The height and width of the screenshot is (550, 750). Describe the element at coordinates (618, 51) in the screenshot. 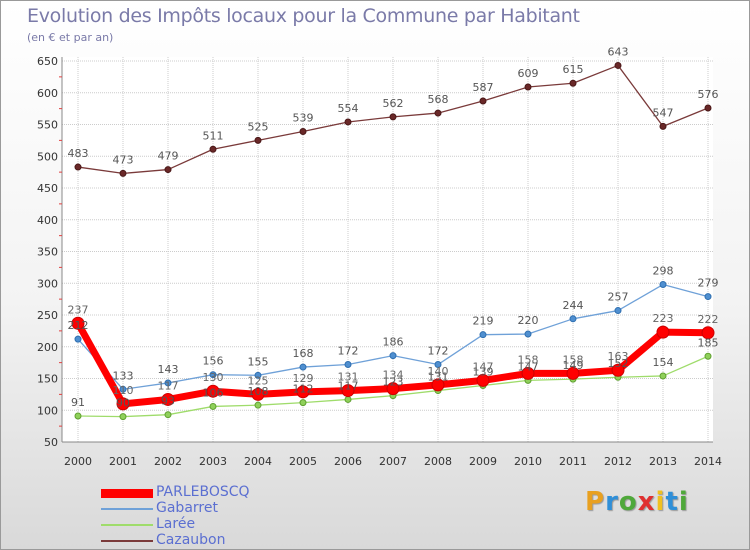

I see `data-label-cazaubon: 643` at that location.